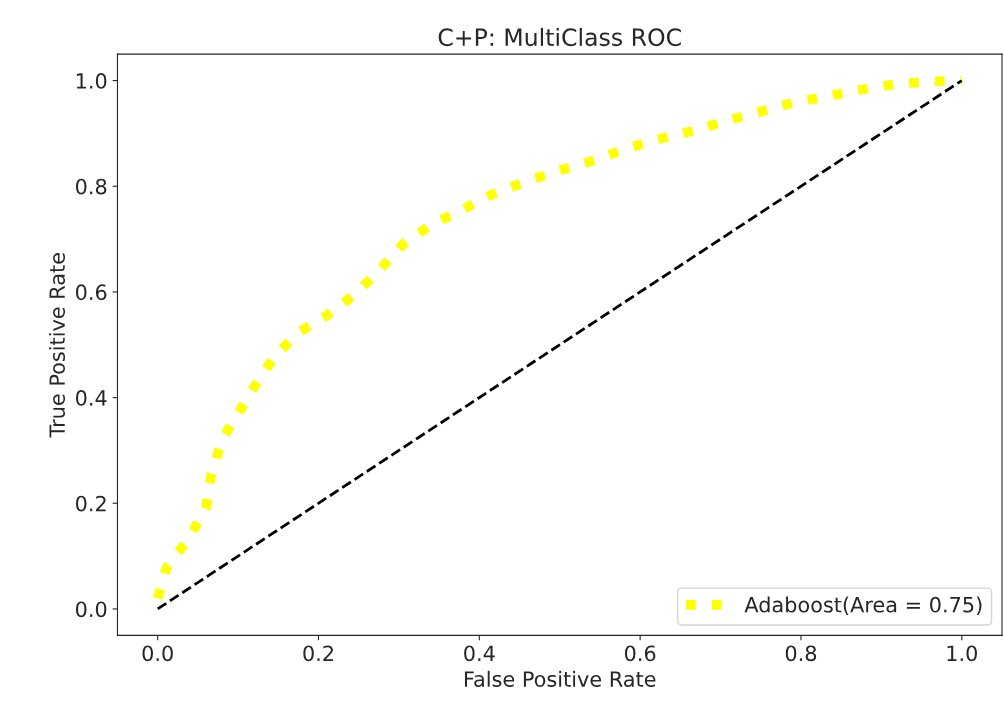  I want to click on y-tick-label: 0.4, so click(91, 398).